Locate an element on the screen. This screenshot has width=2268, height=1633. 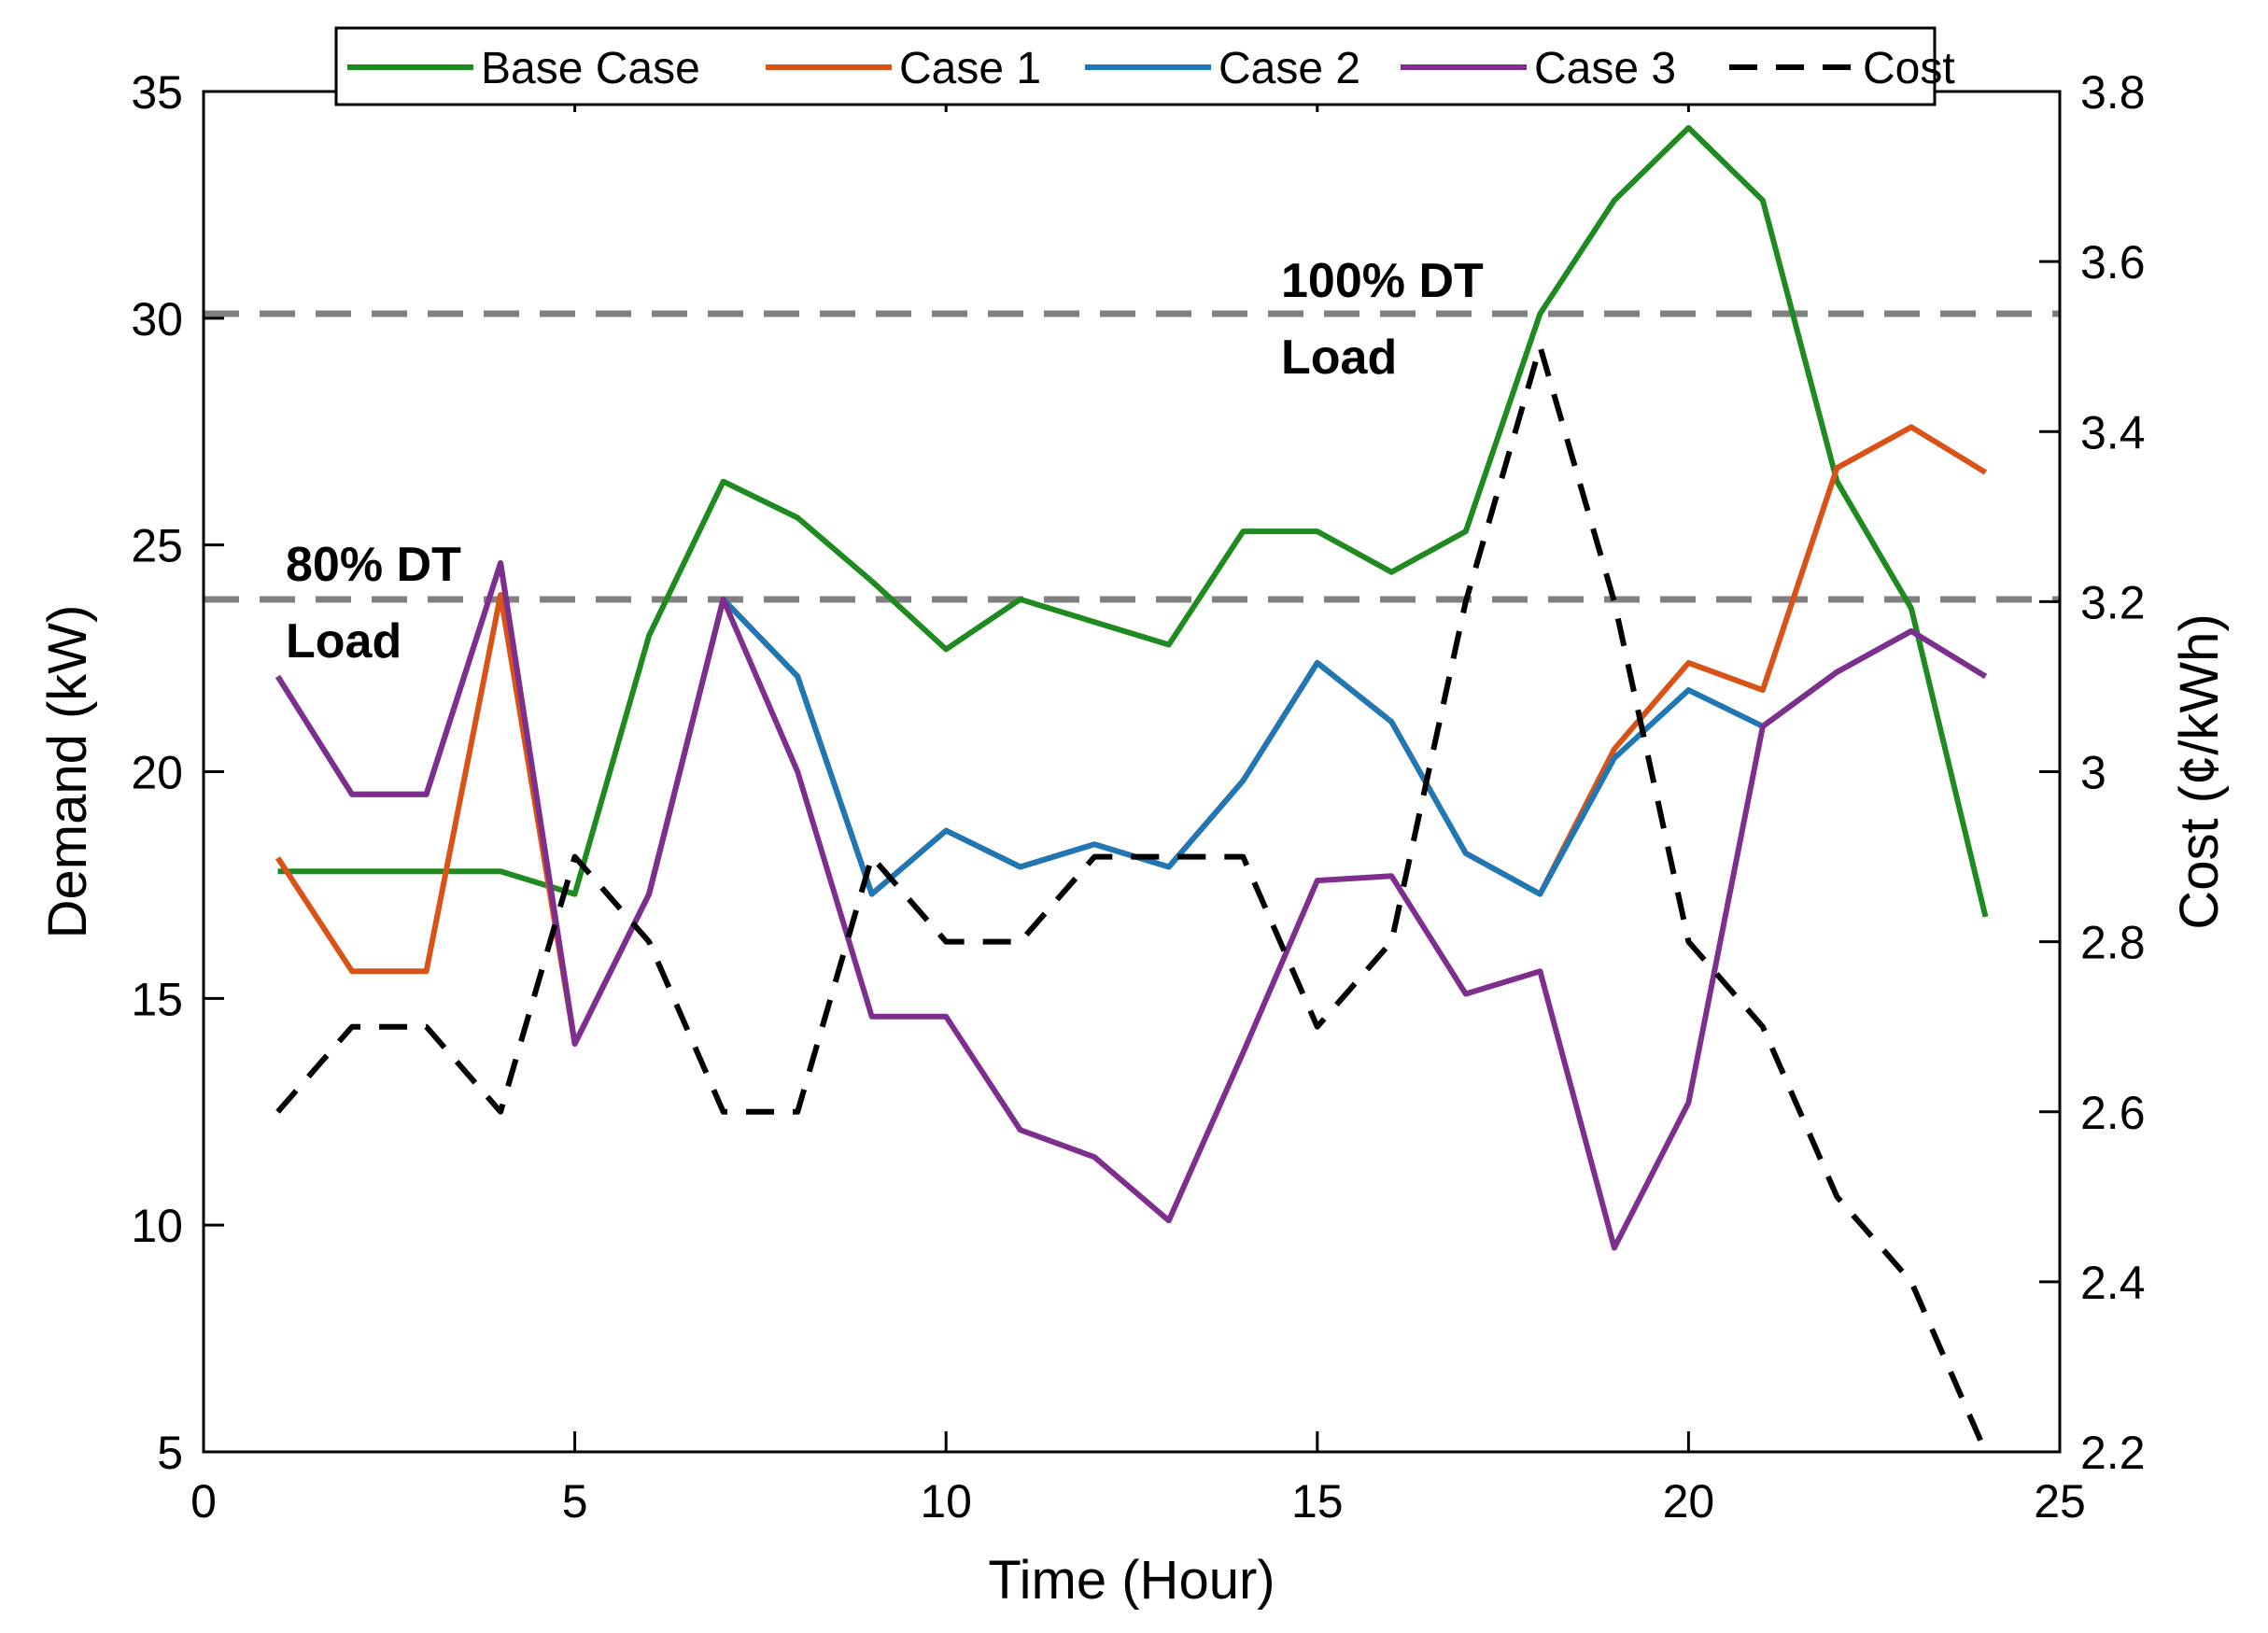
y-tick-label: 35 is located at coordinates (157, 92).